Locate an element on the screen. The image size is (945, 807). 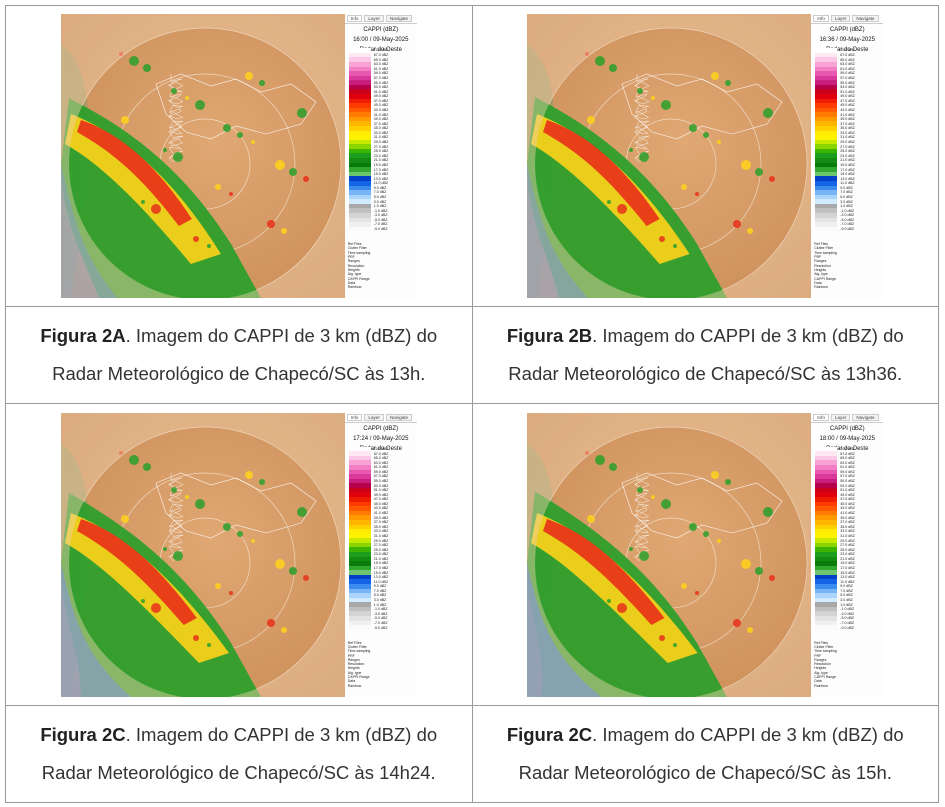
legend-value: 59.0 dBZ is located at coordinates (381, 73).